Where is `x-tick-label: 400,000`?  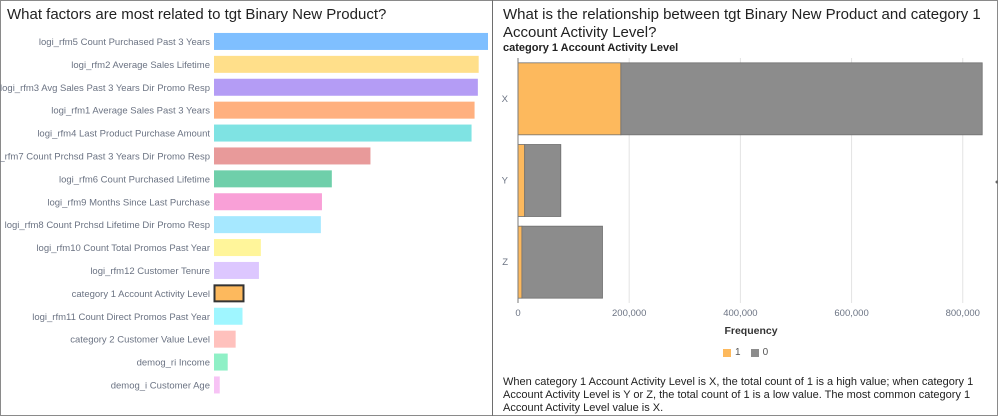 x-tick-label: 400,000 is located at coordinates (740, 313).